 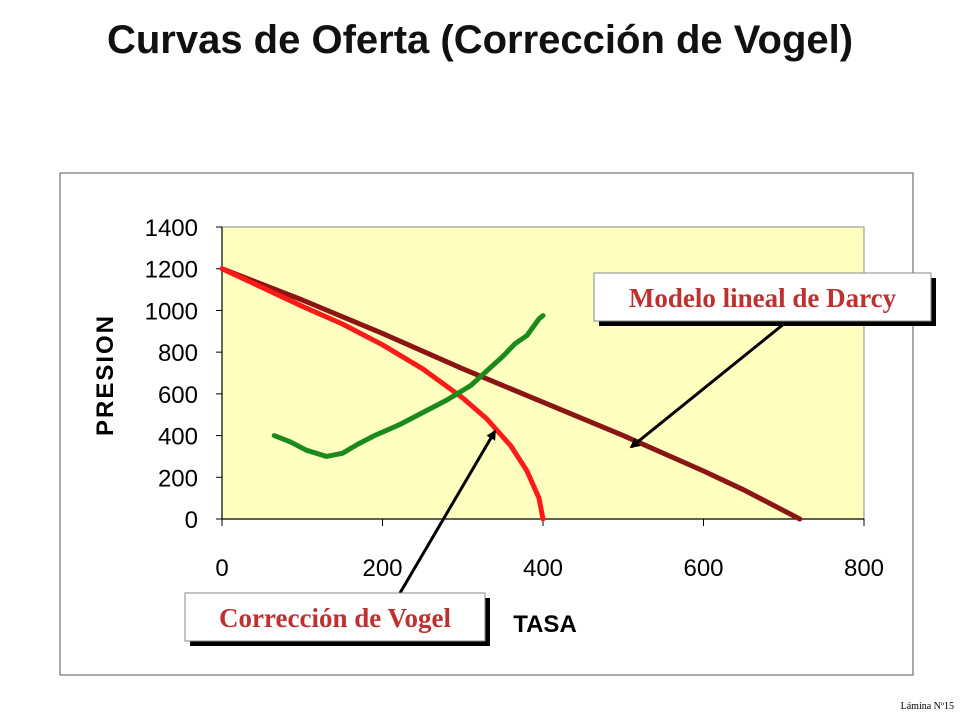 What do you see at coordinates (543, 568) in the screenshot?
I see `x-tick-label: 400` at bounding box center [543, 568].